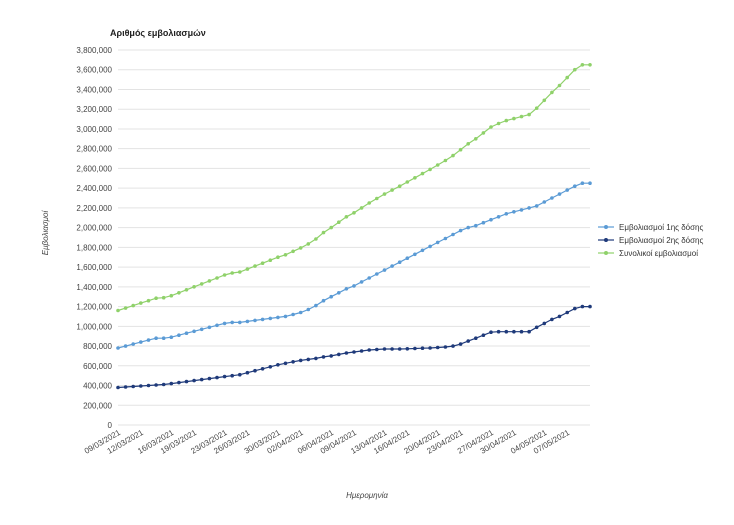 The height and width of the screenshot is (525, 734). What do you see at coordinates (110, 425) in the screenshot?
I see `y-tick-label: 0` at bounding box center [110, 425].